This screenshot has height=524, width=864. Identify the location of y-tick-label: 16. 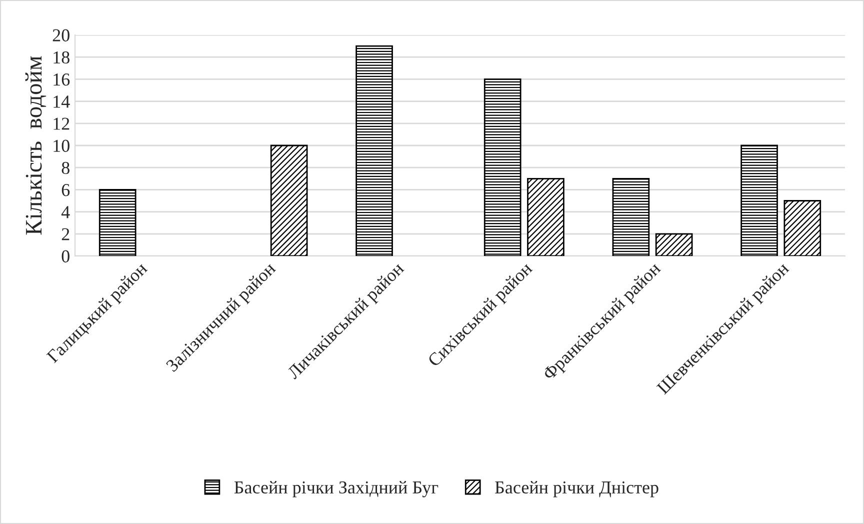
(62, 80).